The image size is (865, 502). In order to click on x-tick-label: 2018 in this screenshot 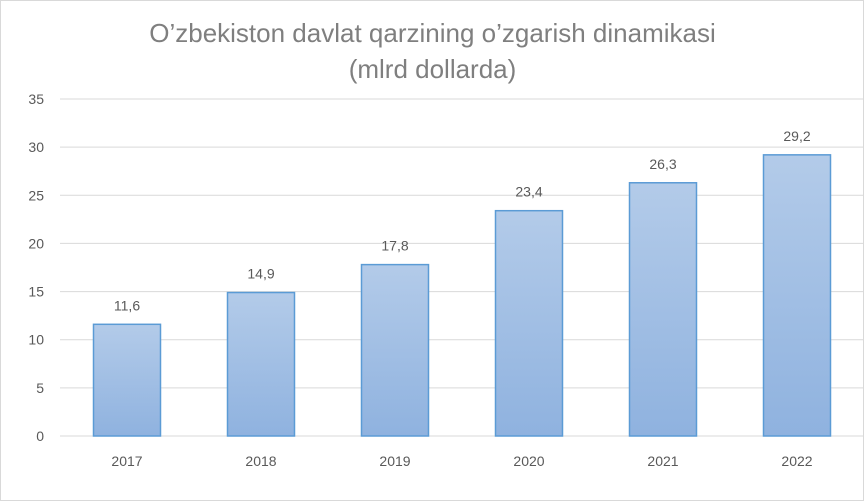, I will do `click(260, 461)`.